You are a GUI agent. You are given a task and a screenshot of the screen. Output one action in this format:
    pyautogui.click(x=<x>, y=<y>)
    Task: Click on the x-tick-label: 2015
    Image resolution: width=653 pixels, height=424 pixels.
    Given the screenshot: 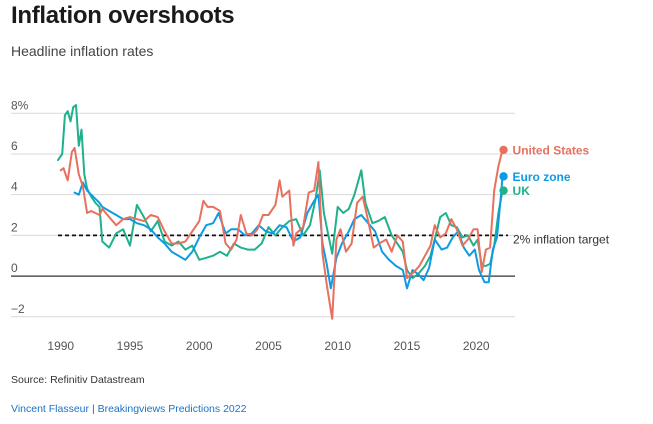 What is the action you would take?
    pyautogui.click(x=407, y=346)
    